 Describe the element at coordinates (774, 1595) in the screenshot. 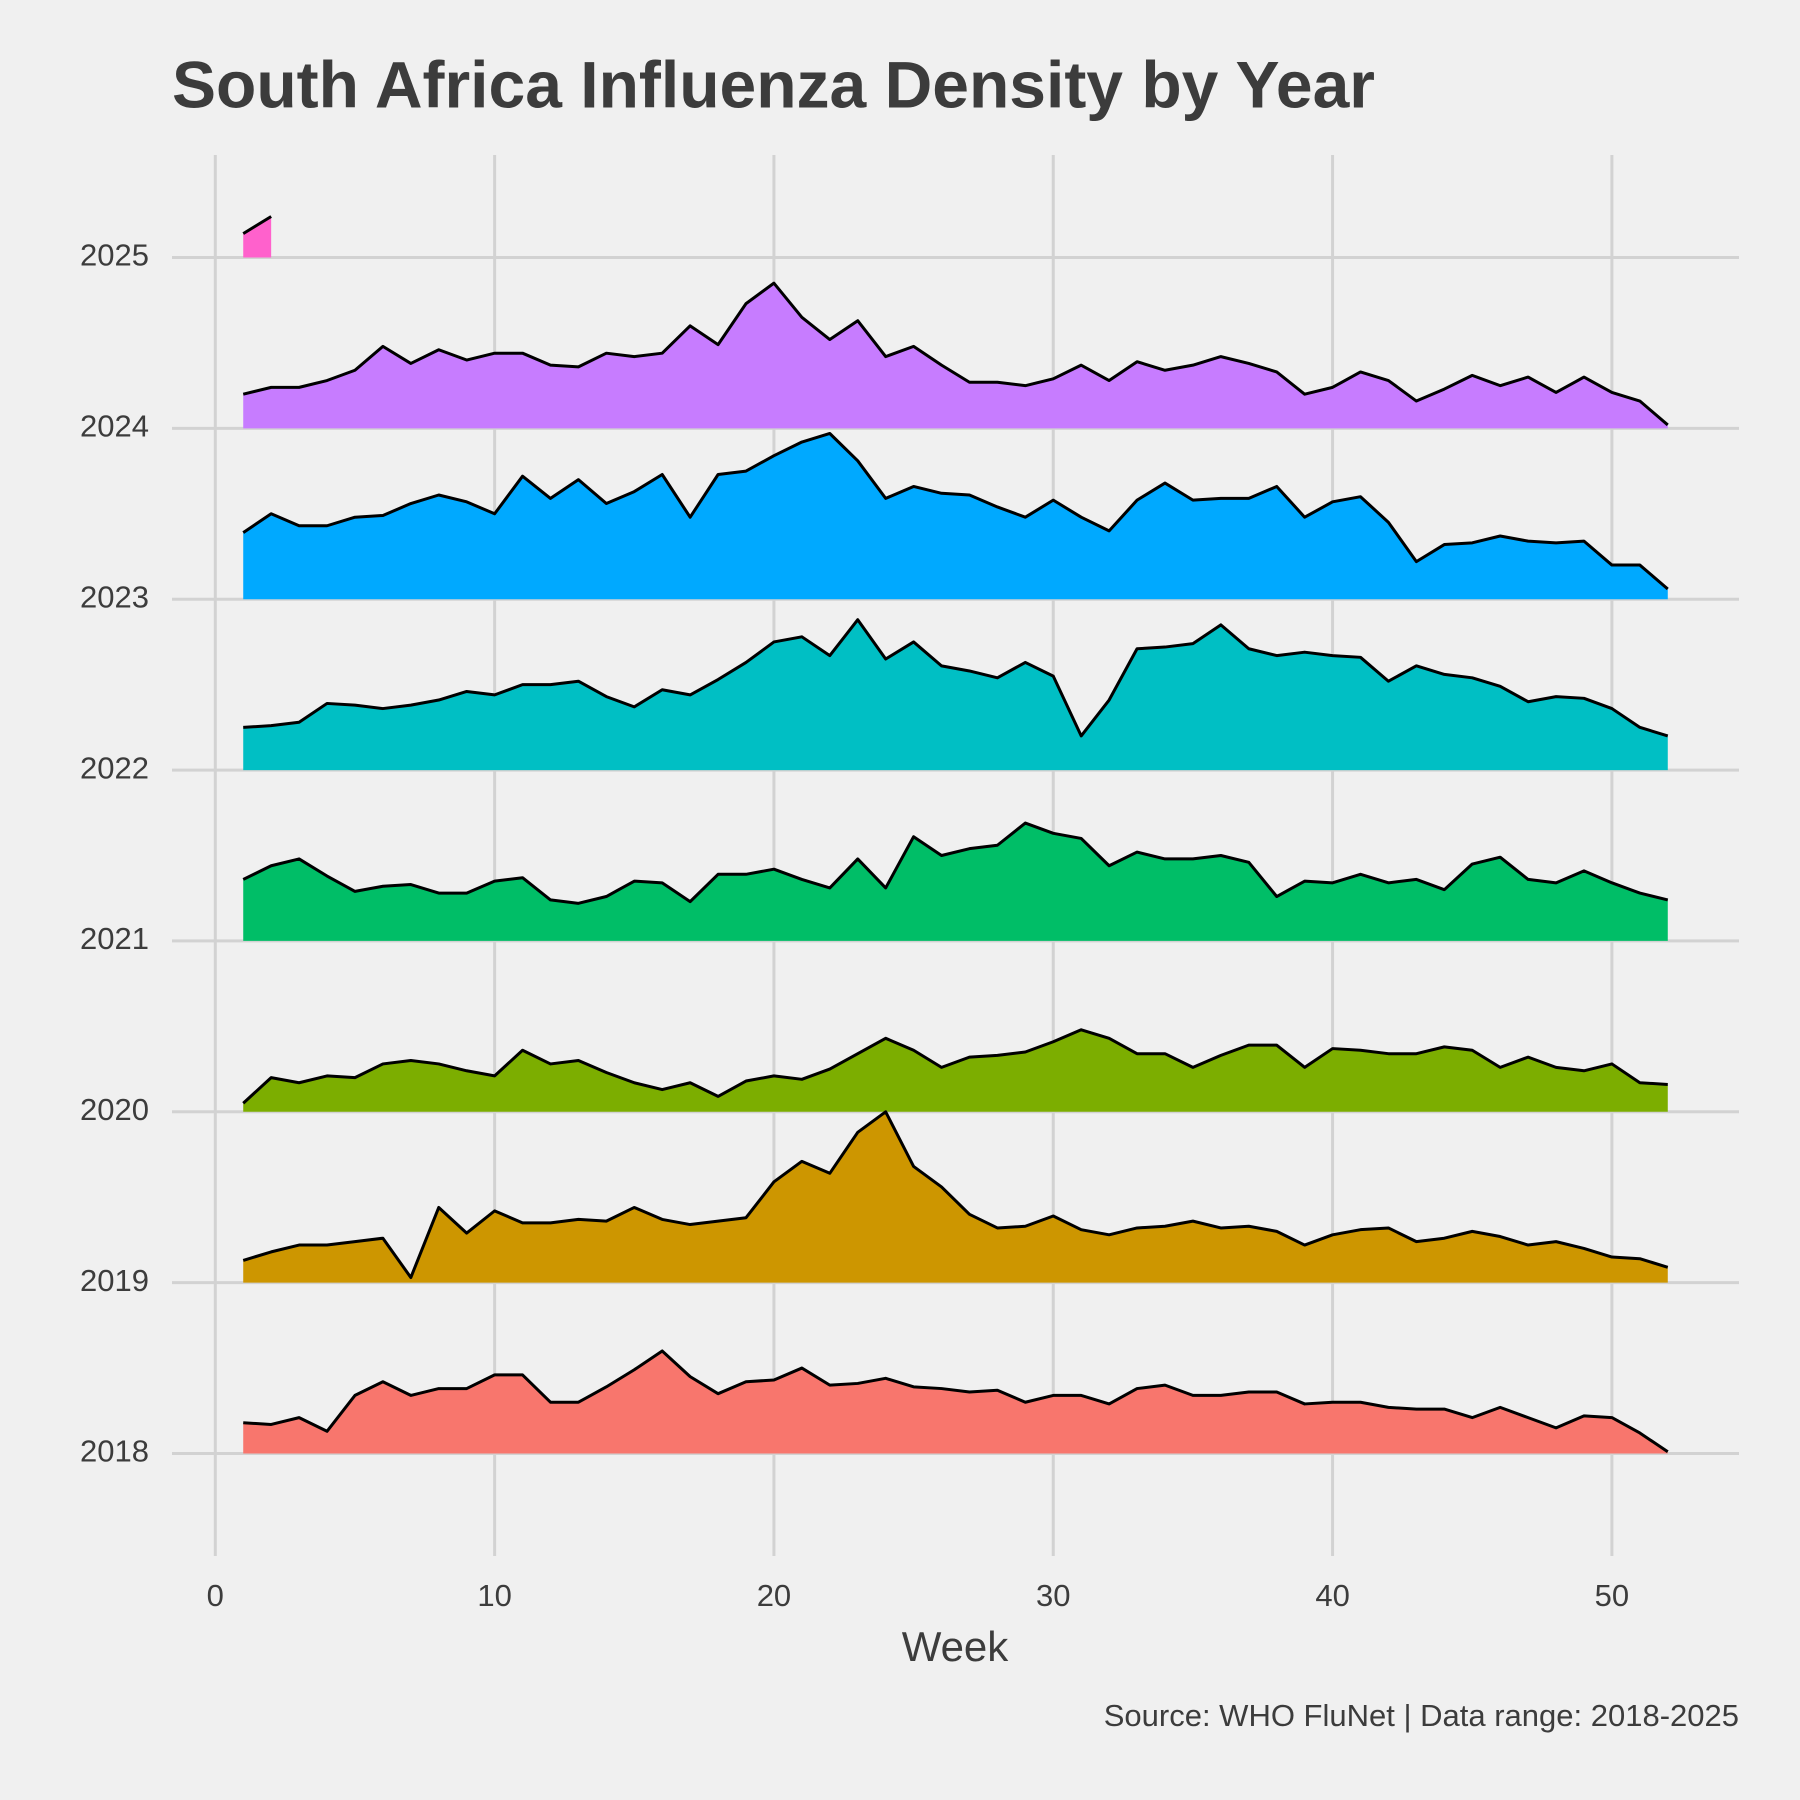

I see `x-tick-label: 20` at that location.